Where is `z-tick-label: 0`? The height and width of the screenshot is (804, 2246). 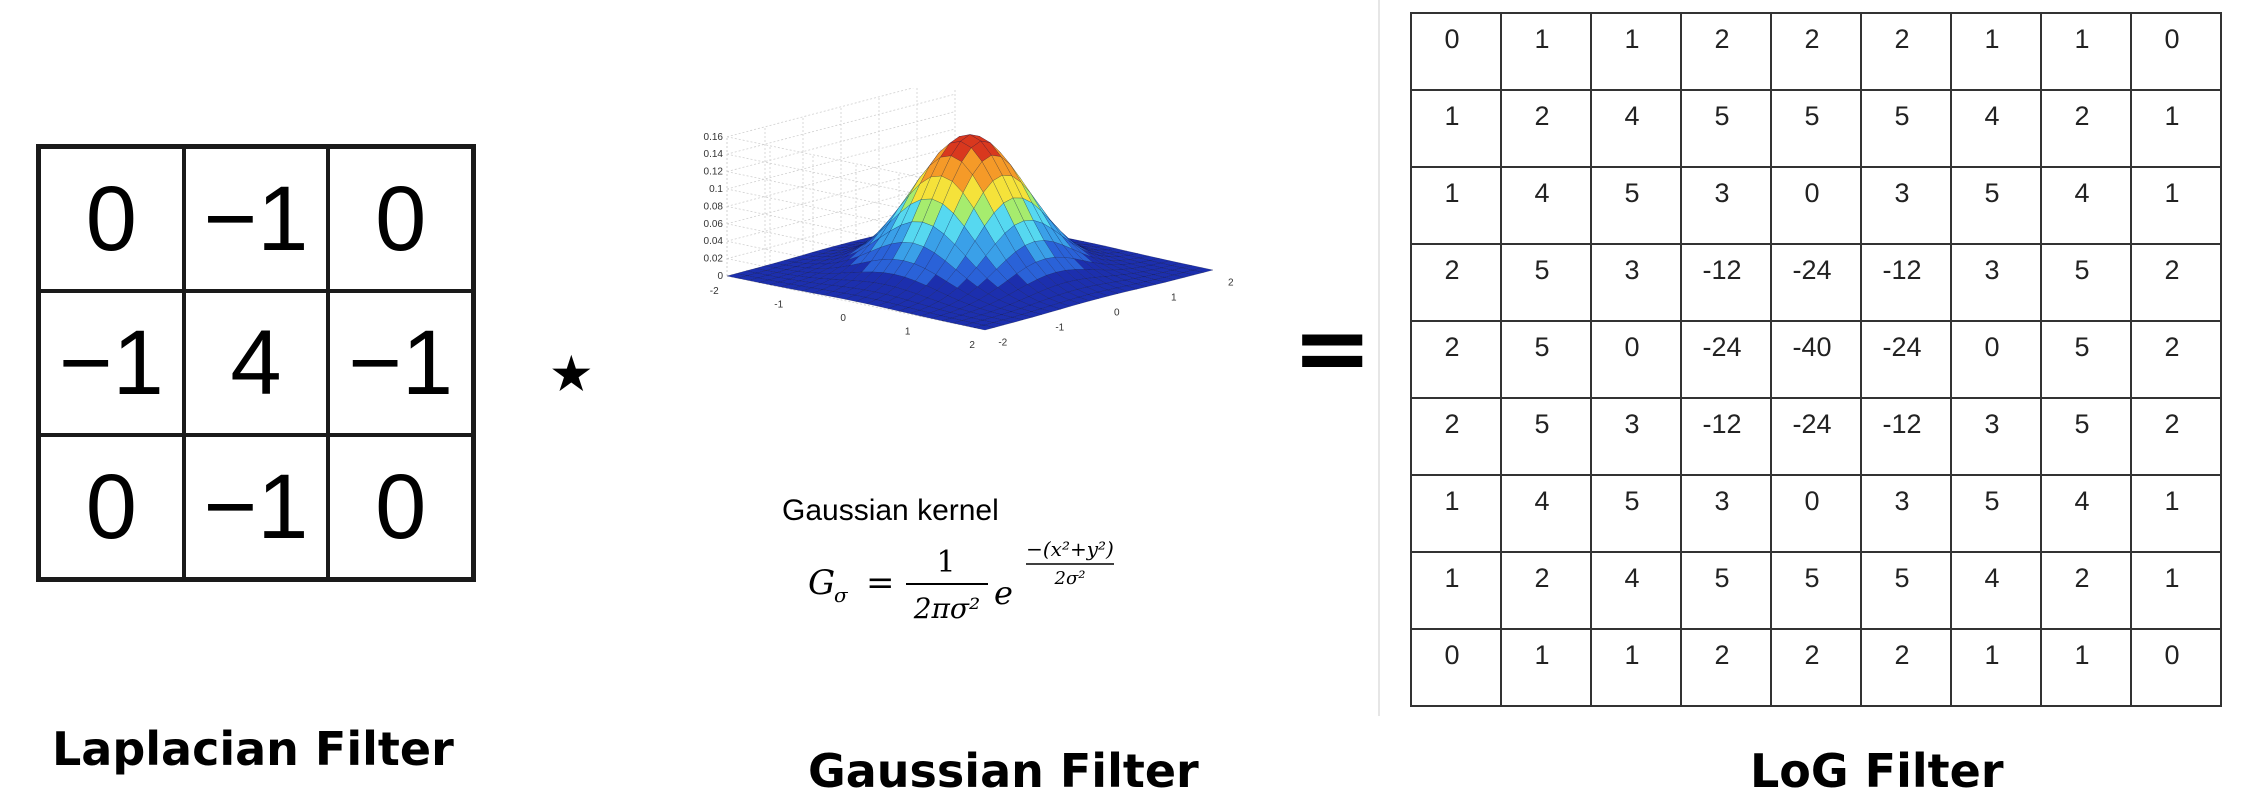
z-tick-label: 0 is located at coordinates (720, 276).